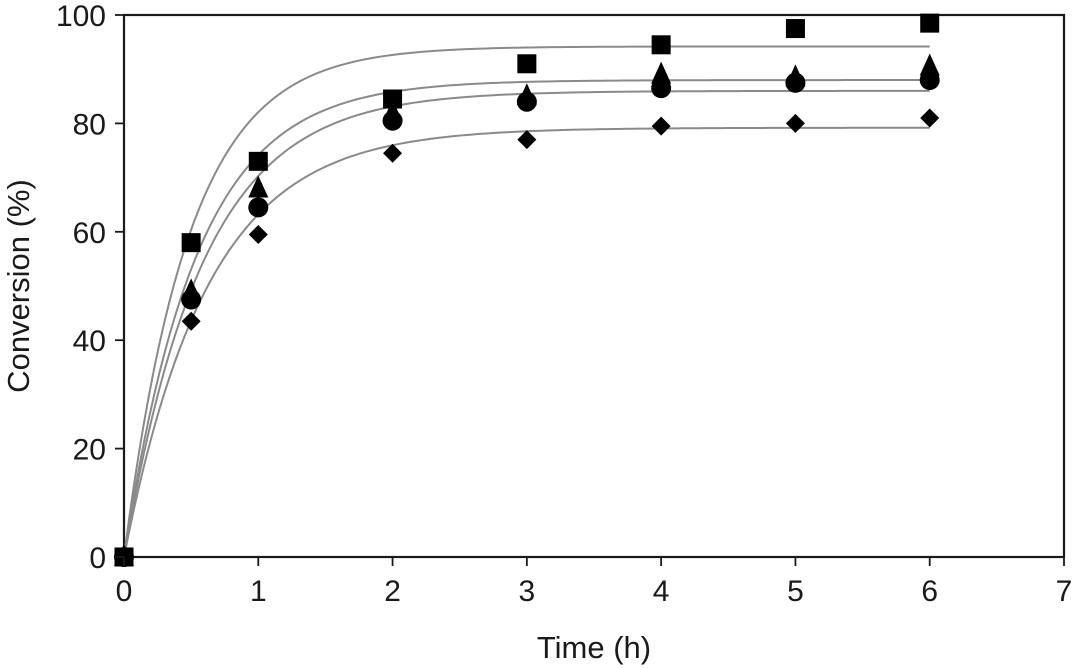 Image resolution: width=1074 pixels, height=668 pixels. Describe the element at coordinates (97, 558) in the screenshot. I see `y-tick-label: 0` at that location.